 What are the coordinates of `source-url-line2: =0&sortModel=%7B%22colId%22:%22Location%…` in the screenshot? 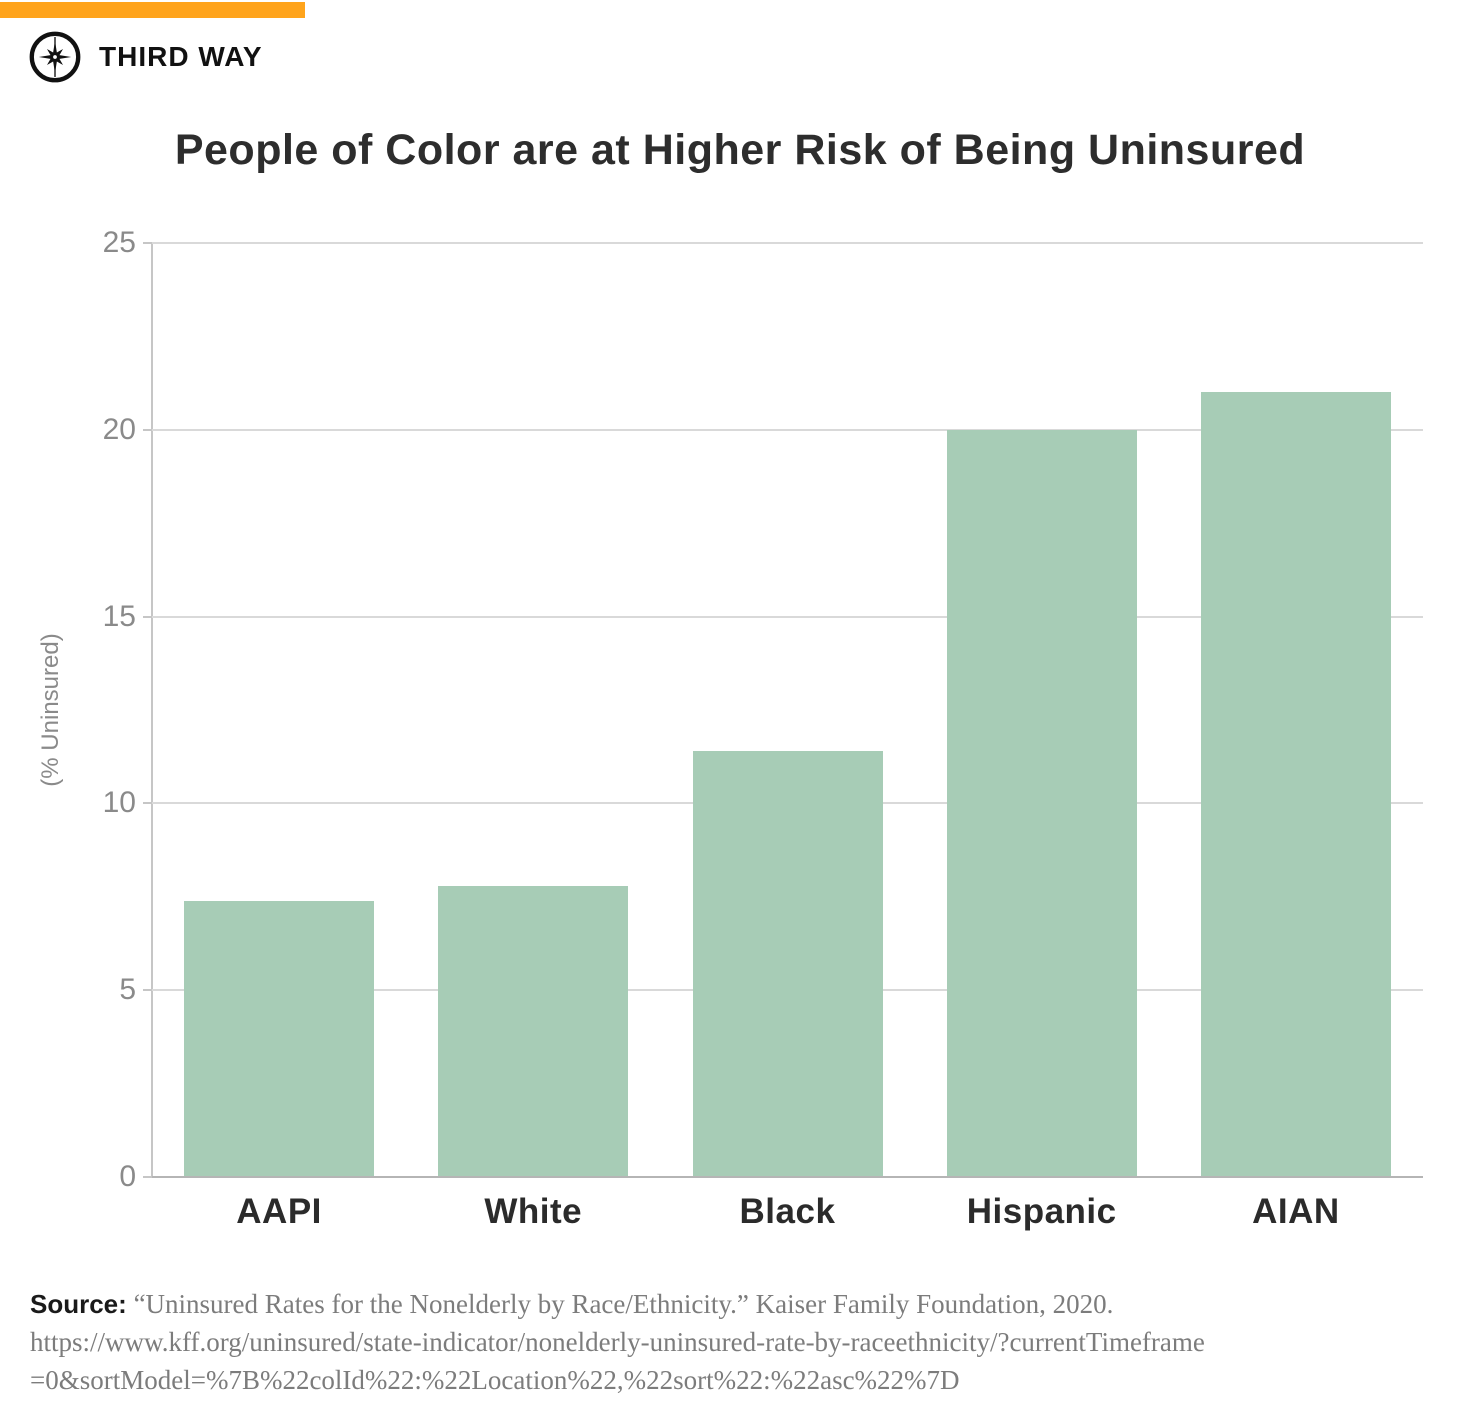 It's located at (495, 1380).